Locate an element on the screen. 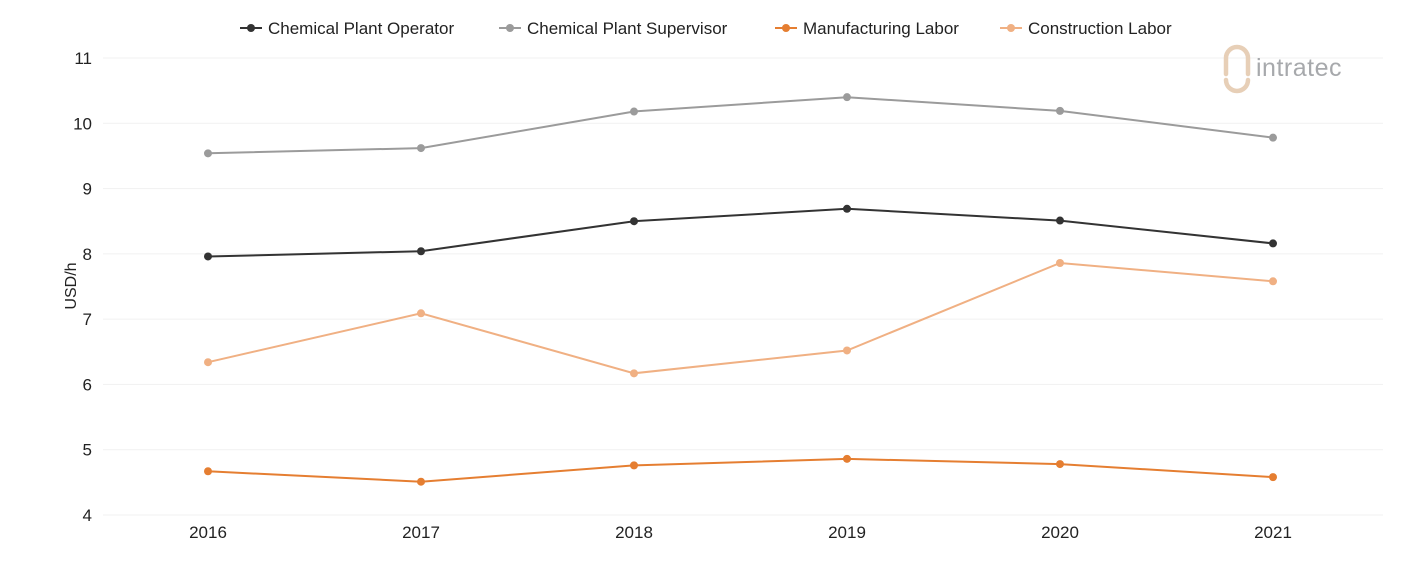  legend-item: Manufacturing Labor is located at coordinates (867, 28).